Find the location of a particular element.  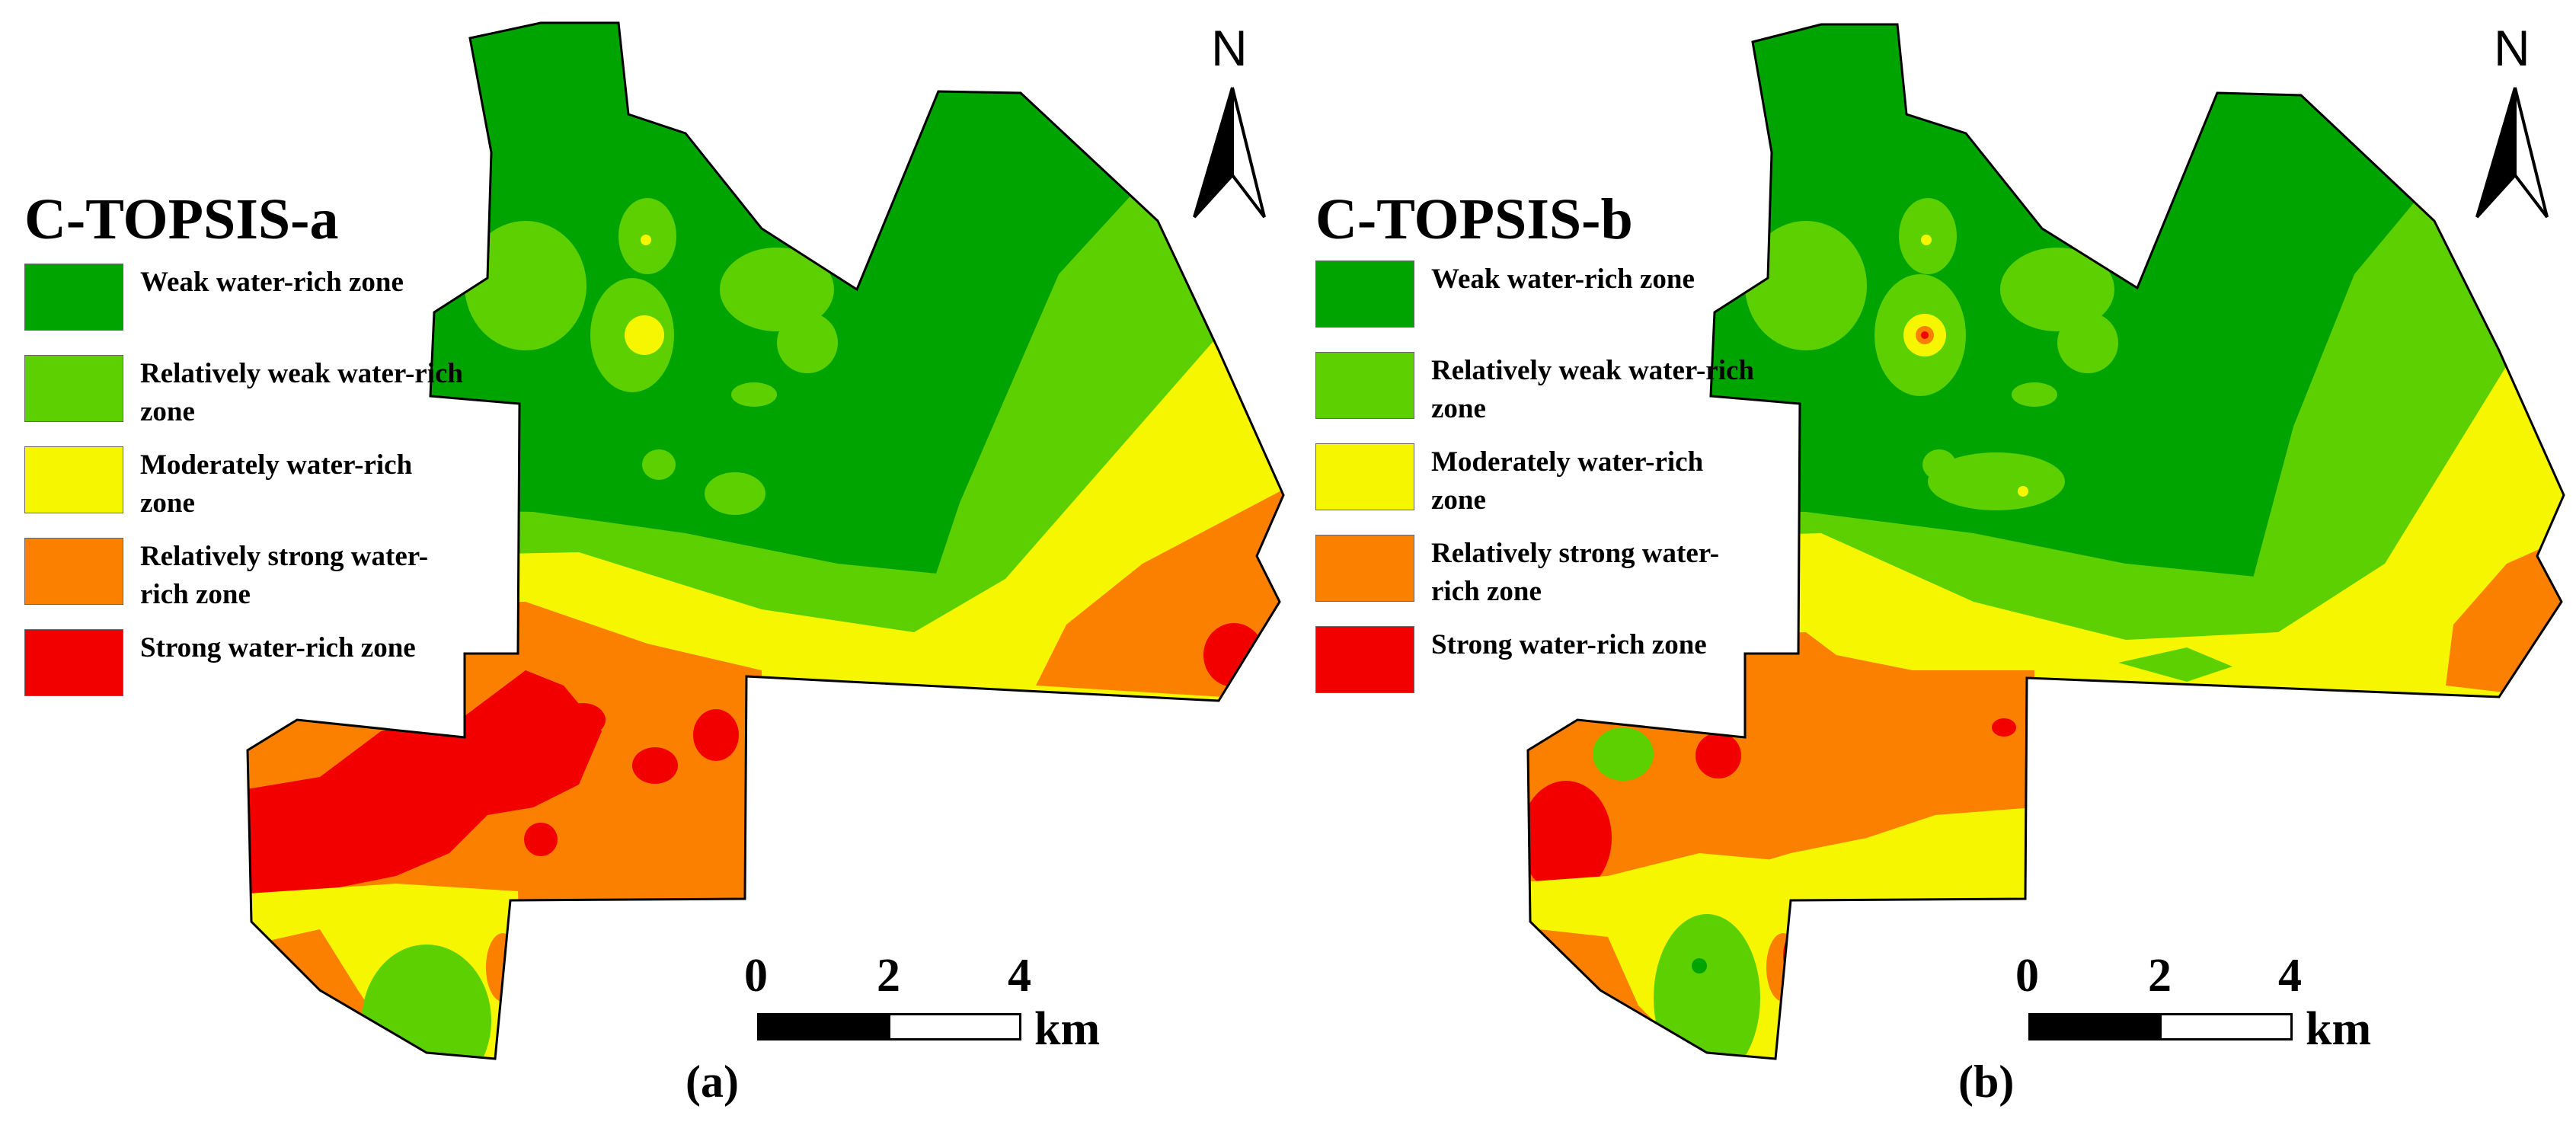

zone-relatively-weak-strip is located at coordinates (2175, 664).